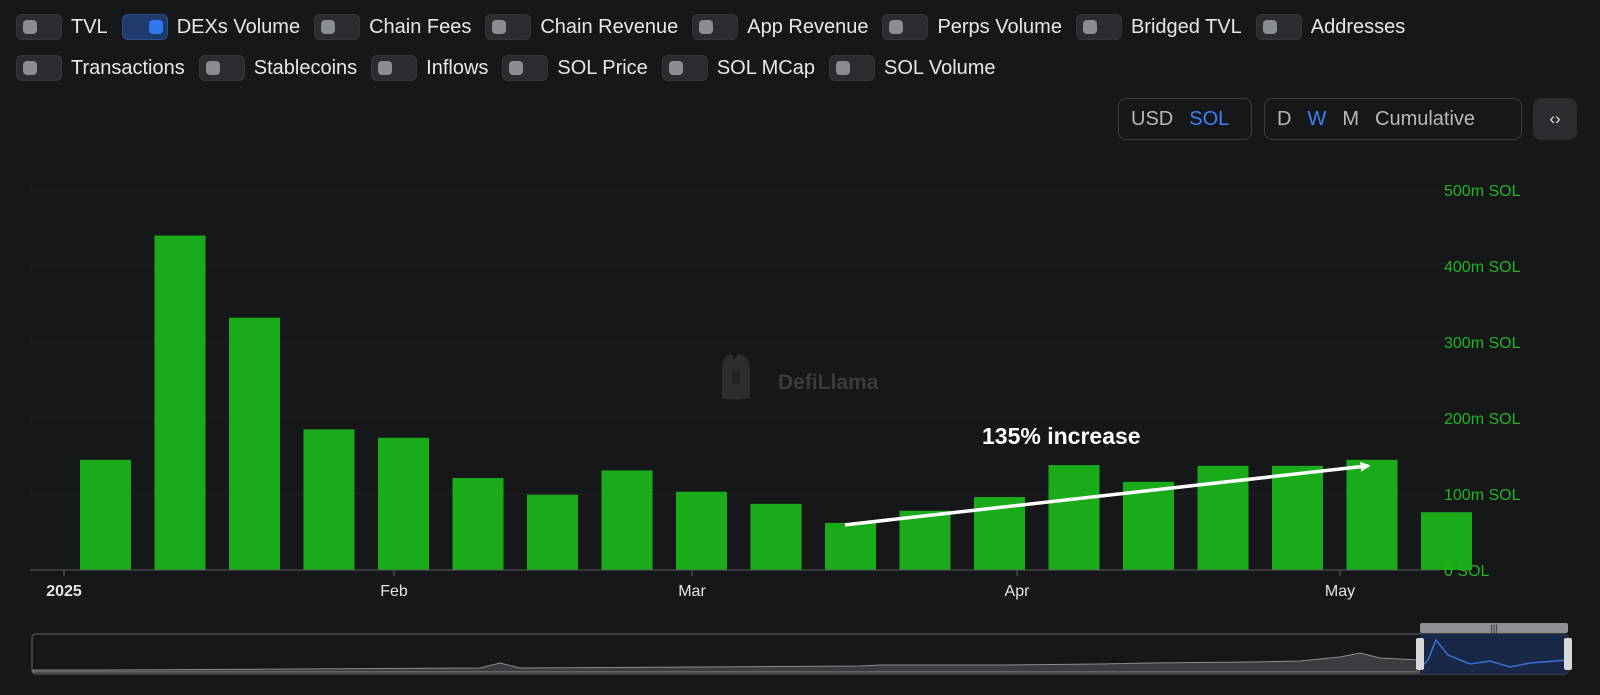 This screenshot has width=1600, height=695. I want to click on toggle-label: Inflows, so click(457, 67).